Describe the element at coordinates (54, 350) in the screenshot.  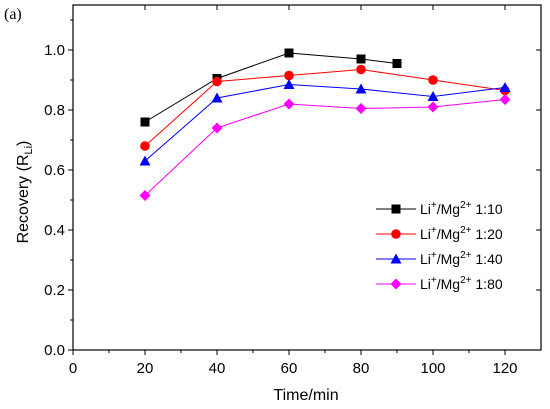
I see `y-tick-label: 0.0` at that location.